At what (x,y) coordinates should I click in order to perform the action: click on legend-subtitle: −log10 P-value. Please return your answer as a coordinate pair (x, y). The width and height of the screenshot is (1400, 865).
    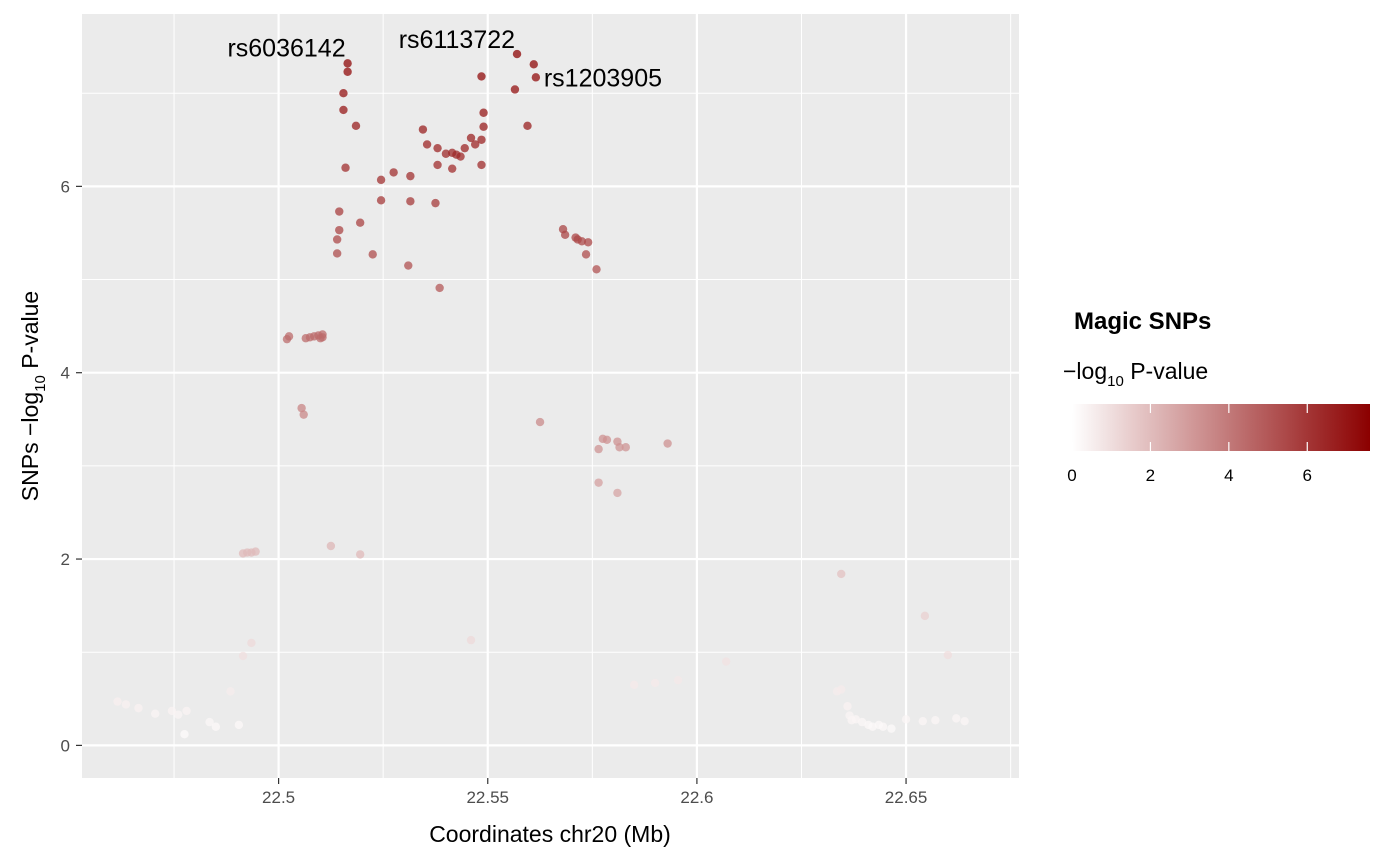
    Looking at the image, I should click on (1135, 374).